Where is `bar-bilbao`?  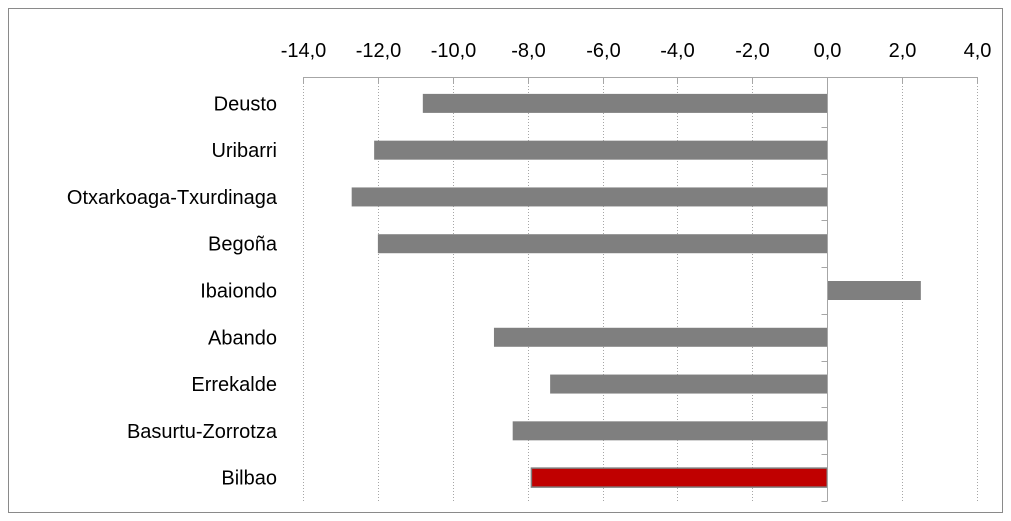 bar-bilbao is located at coordinates (679, 477).